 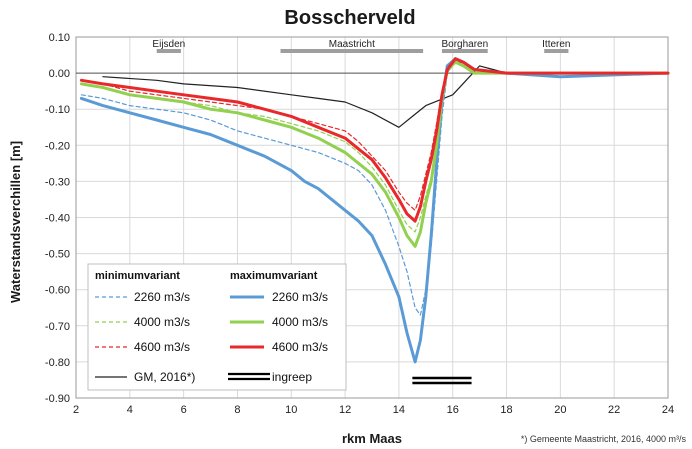 What do you see at coordinates (349, 18) in the screenshot?
I see `chart-title: Bosscherveld` at bounding box center [349, 18].